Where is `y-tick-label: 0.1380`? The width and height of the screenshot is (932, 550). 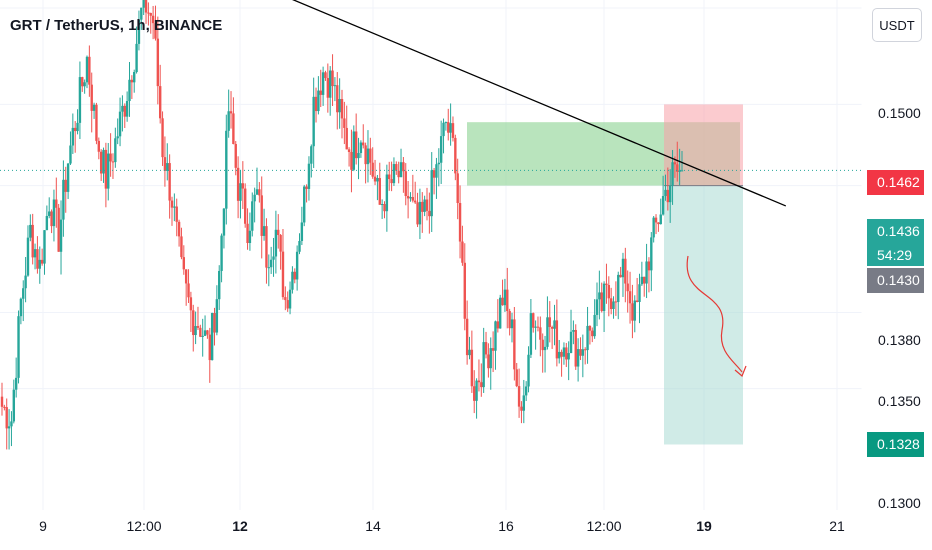
y-tick-label: 0.1380 is located at coordinates (899, 340).